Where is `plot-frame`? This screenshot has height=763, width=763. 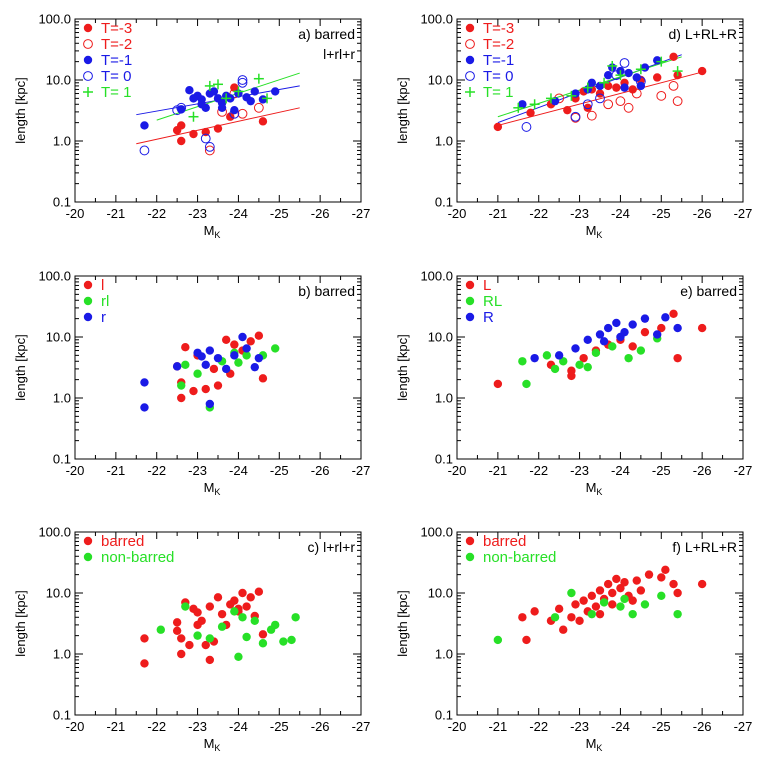
plot-frame is located at coordinates (218, 367).